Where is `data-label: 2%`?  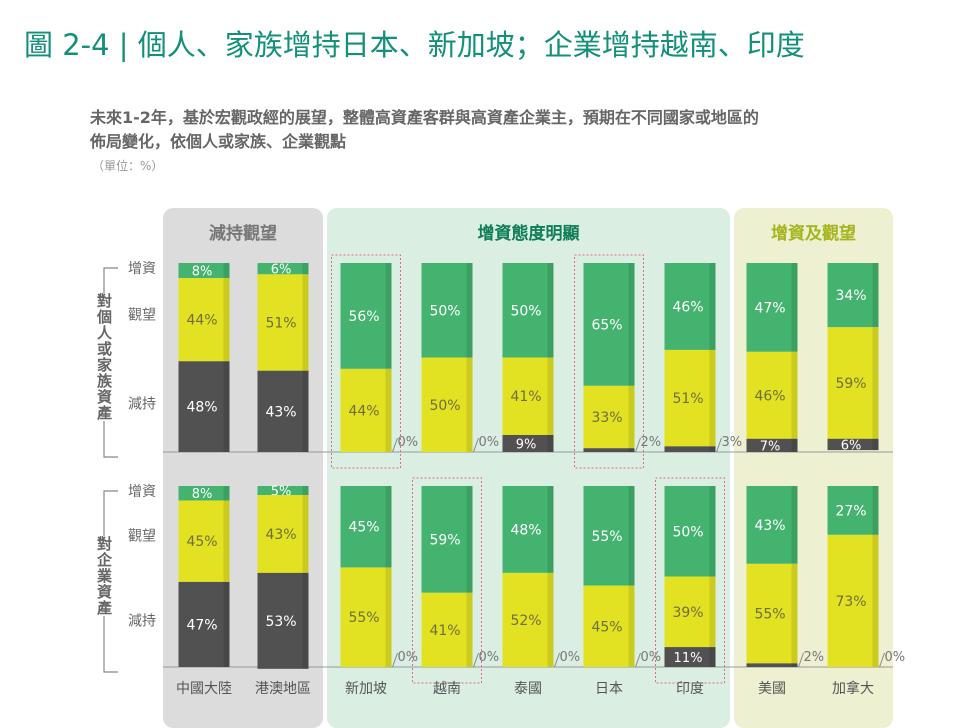
data-label: 2% is located at coordinates (814, 657).